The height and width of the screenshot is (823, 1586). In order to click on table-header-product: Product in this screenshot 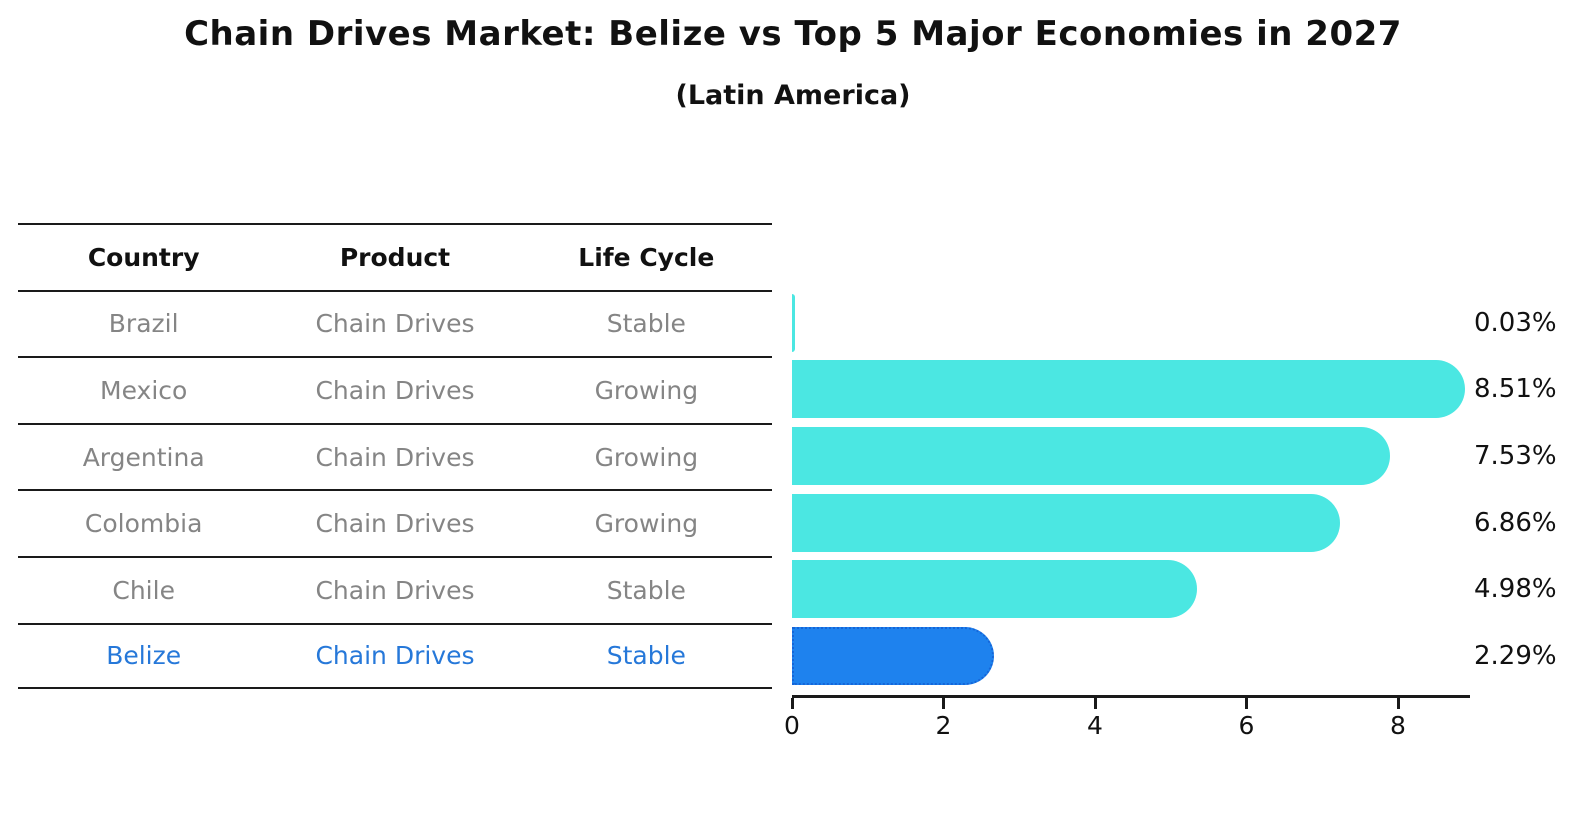, I will do `click(395, 257)`.